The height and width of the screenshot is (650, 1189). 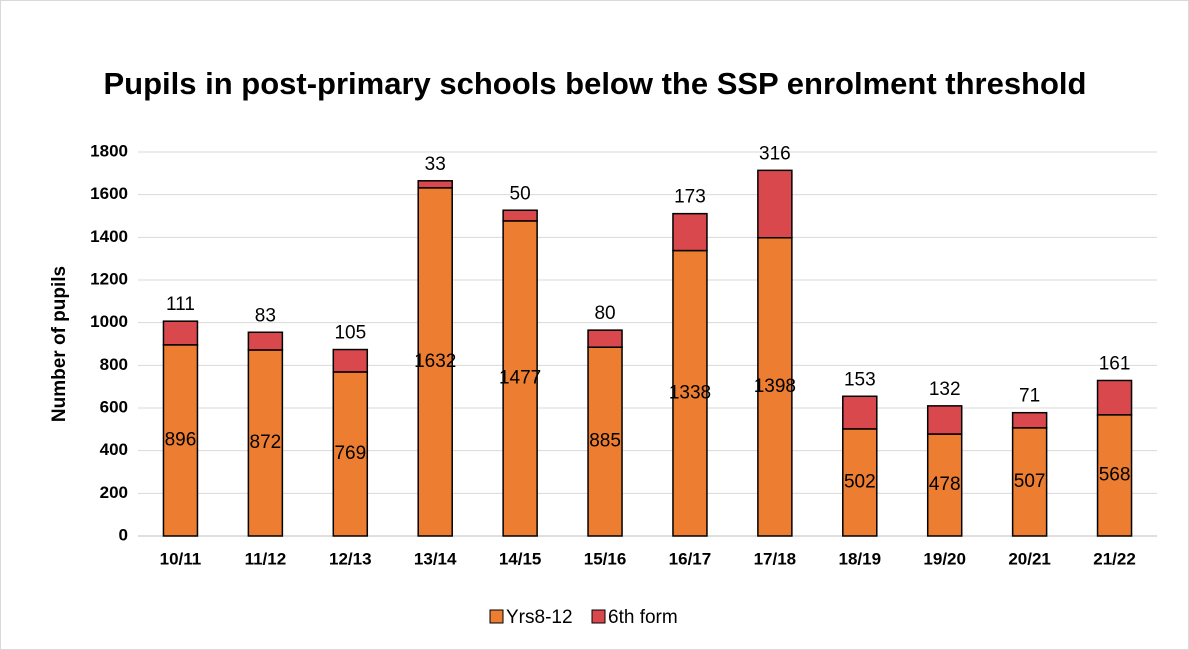 What do you see at coordinates (775, 153) in the screenshot?
I see `data-label: 316` at bounding box center [775, 153].